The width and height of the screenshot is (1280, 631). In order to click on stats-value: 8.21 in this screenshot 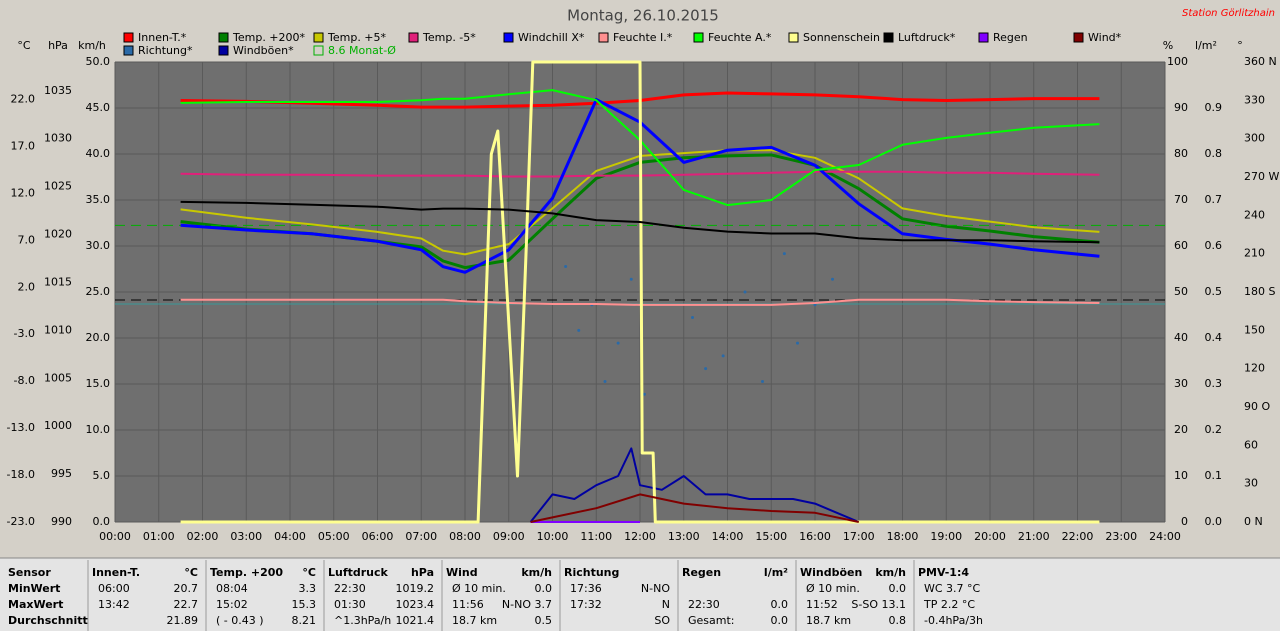, I will do `click(304, 620)`.